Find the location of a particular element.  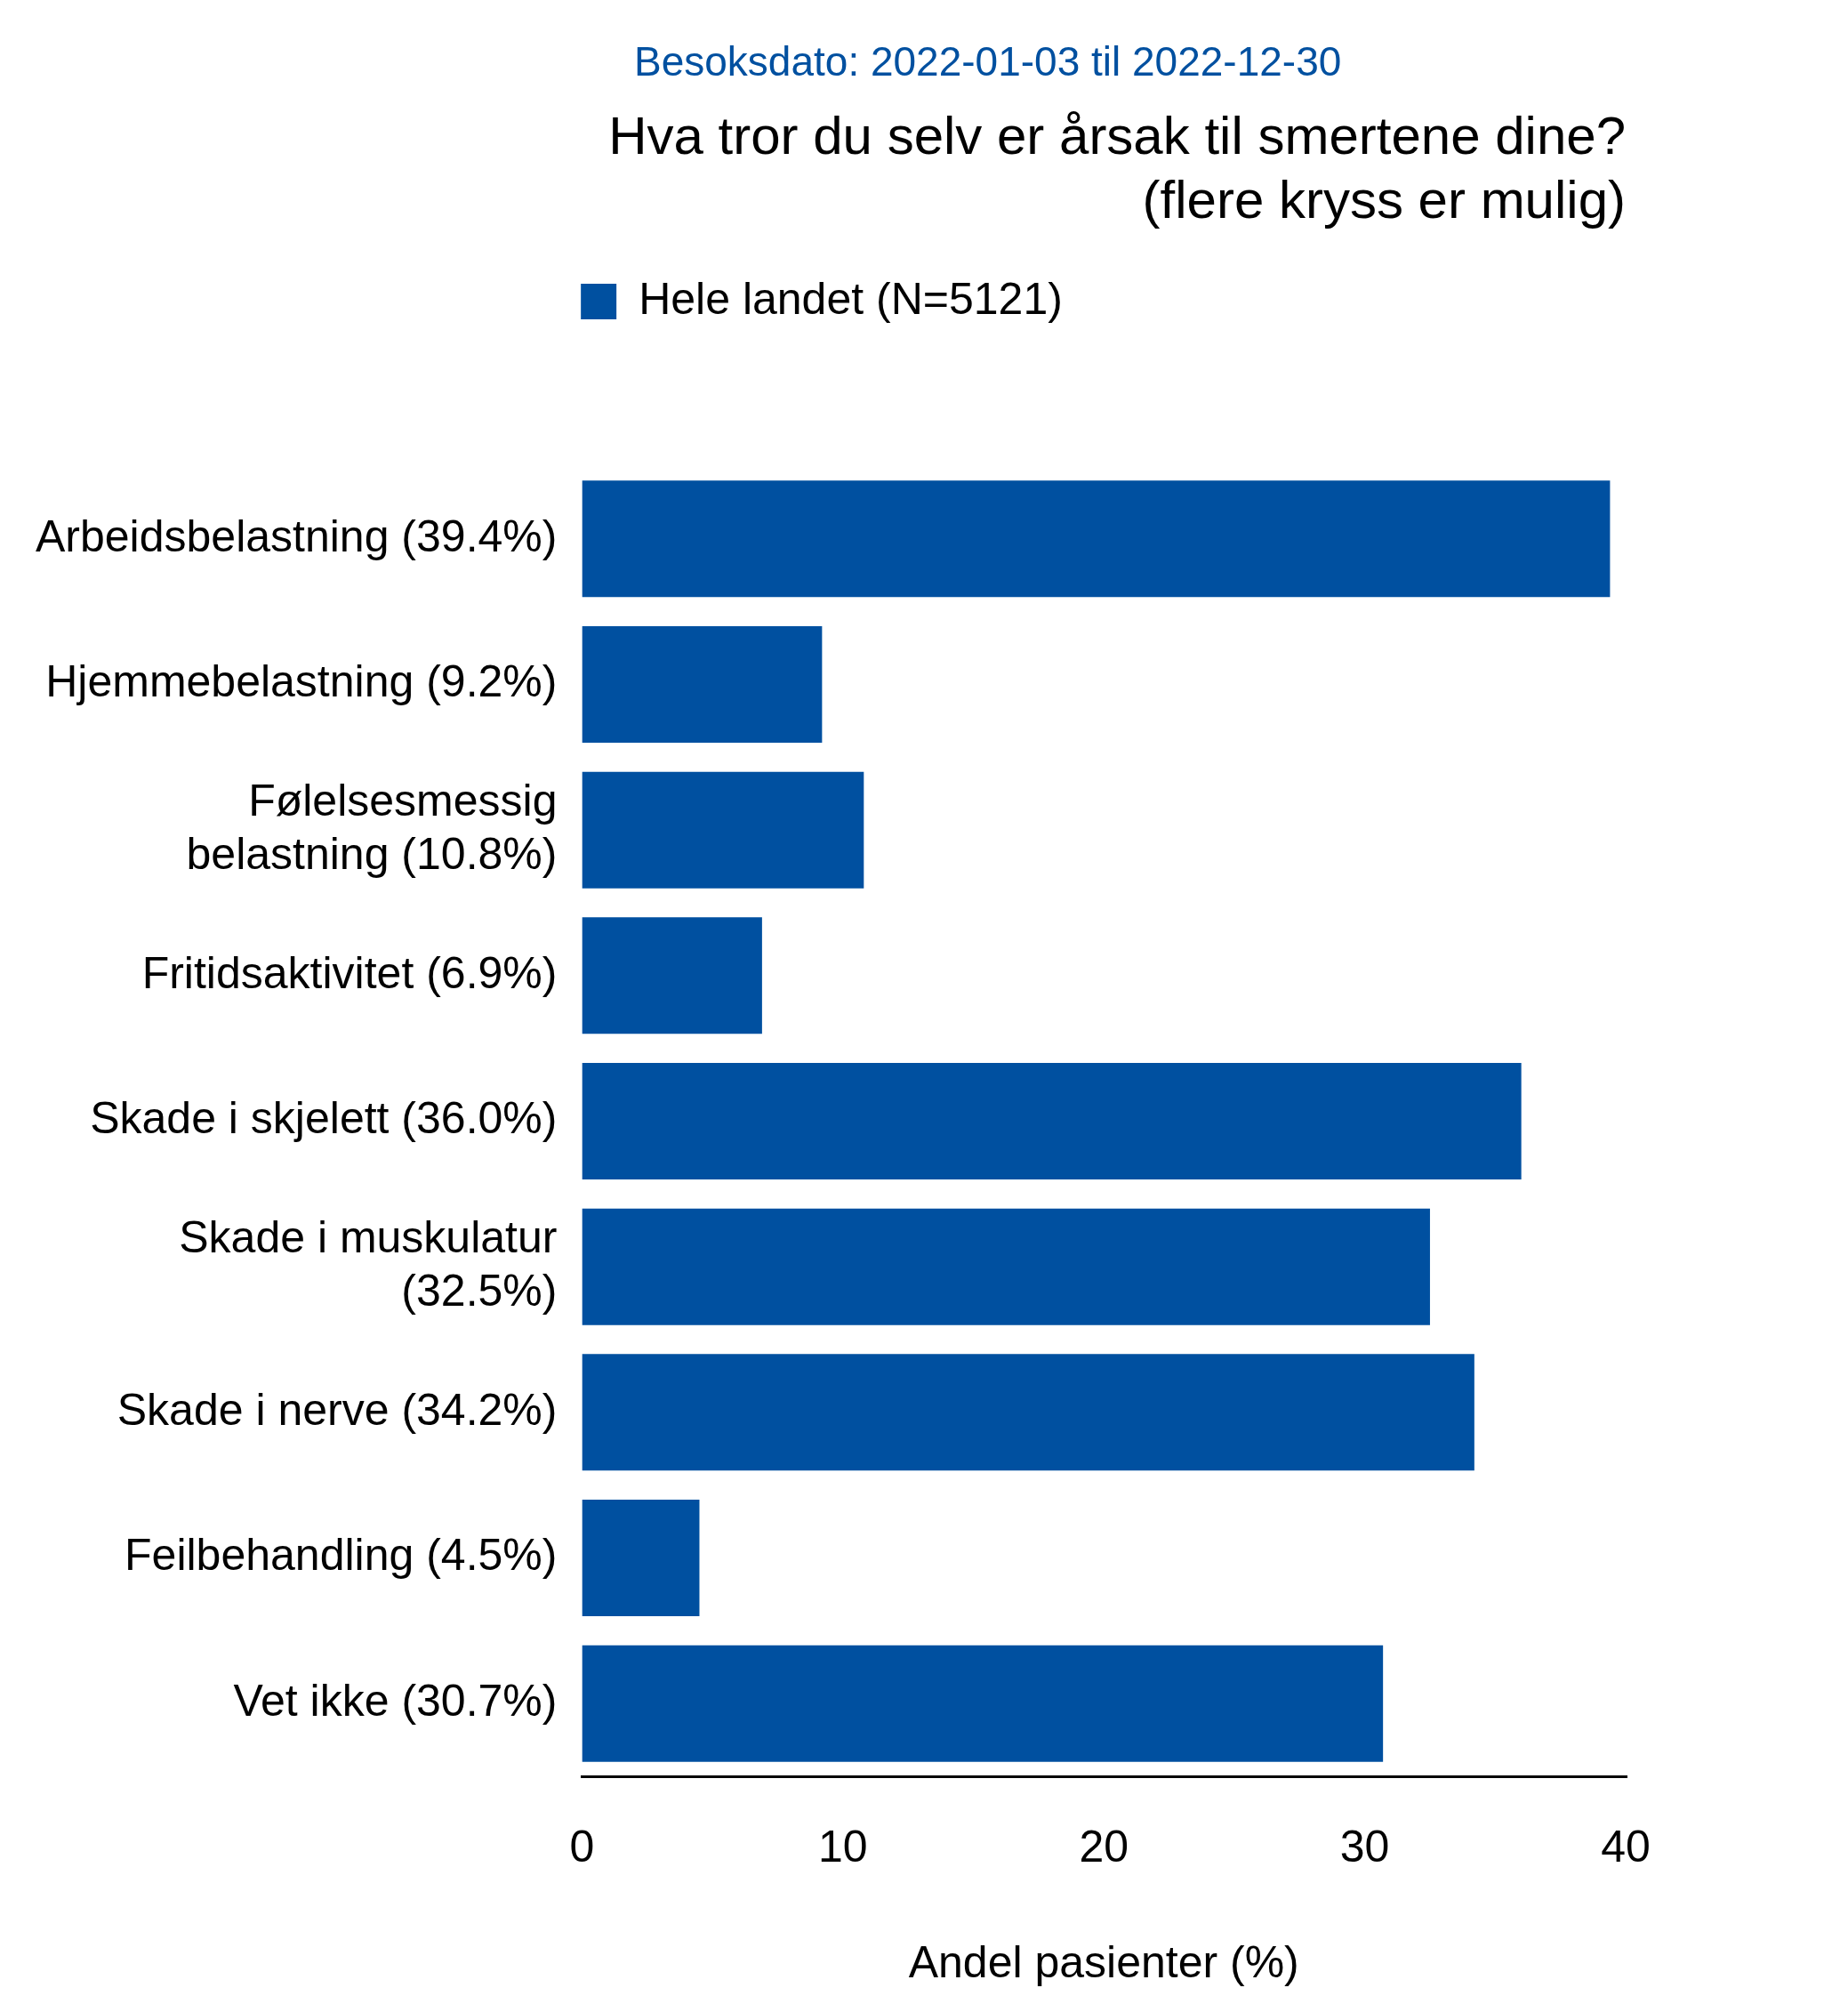

x-tick-label: 30 is located at coordinates (1364, 1846).